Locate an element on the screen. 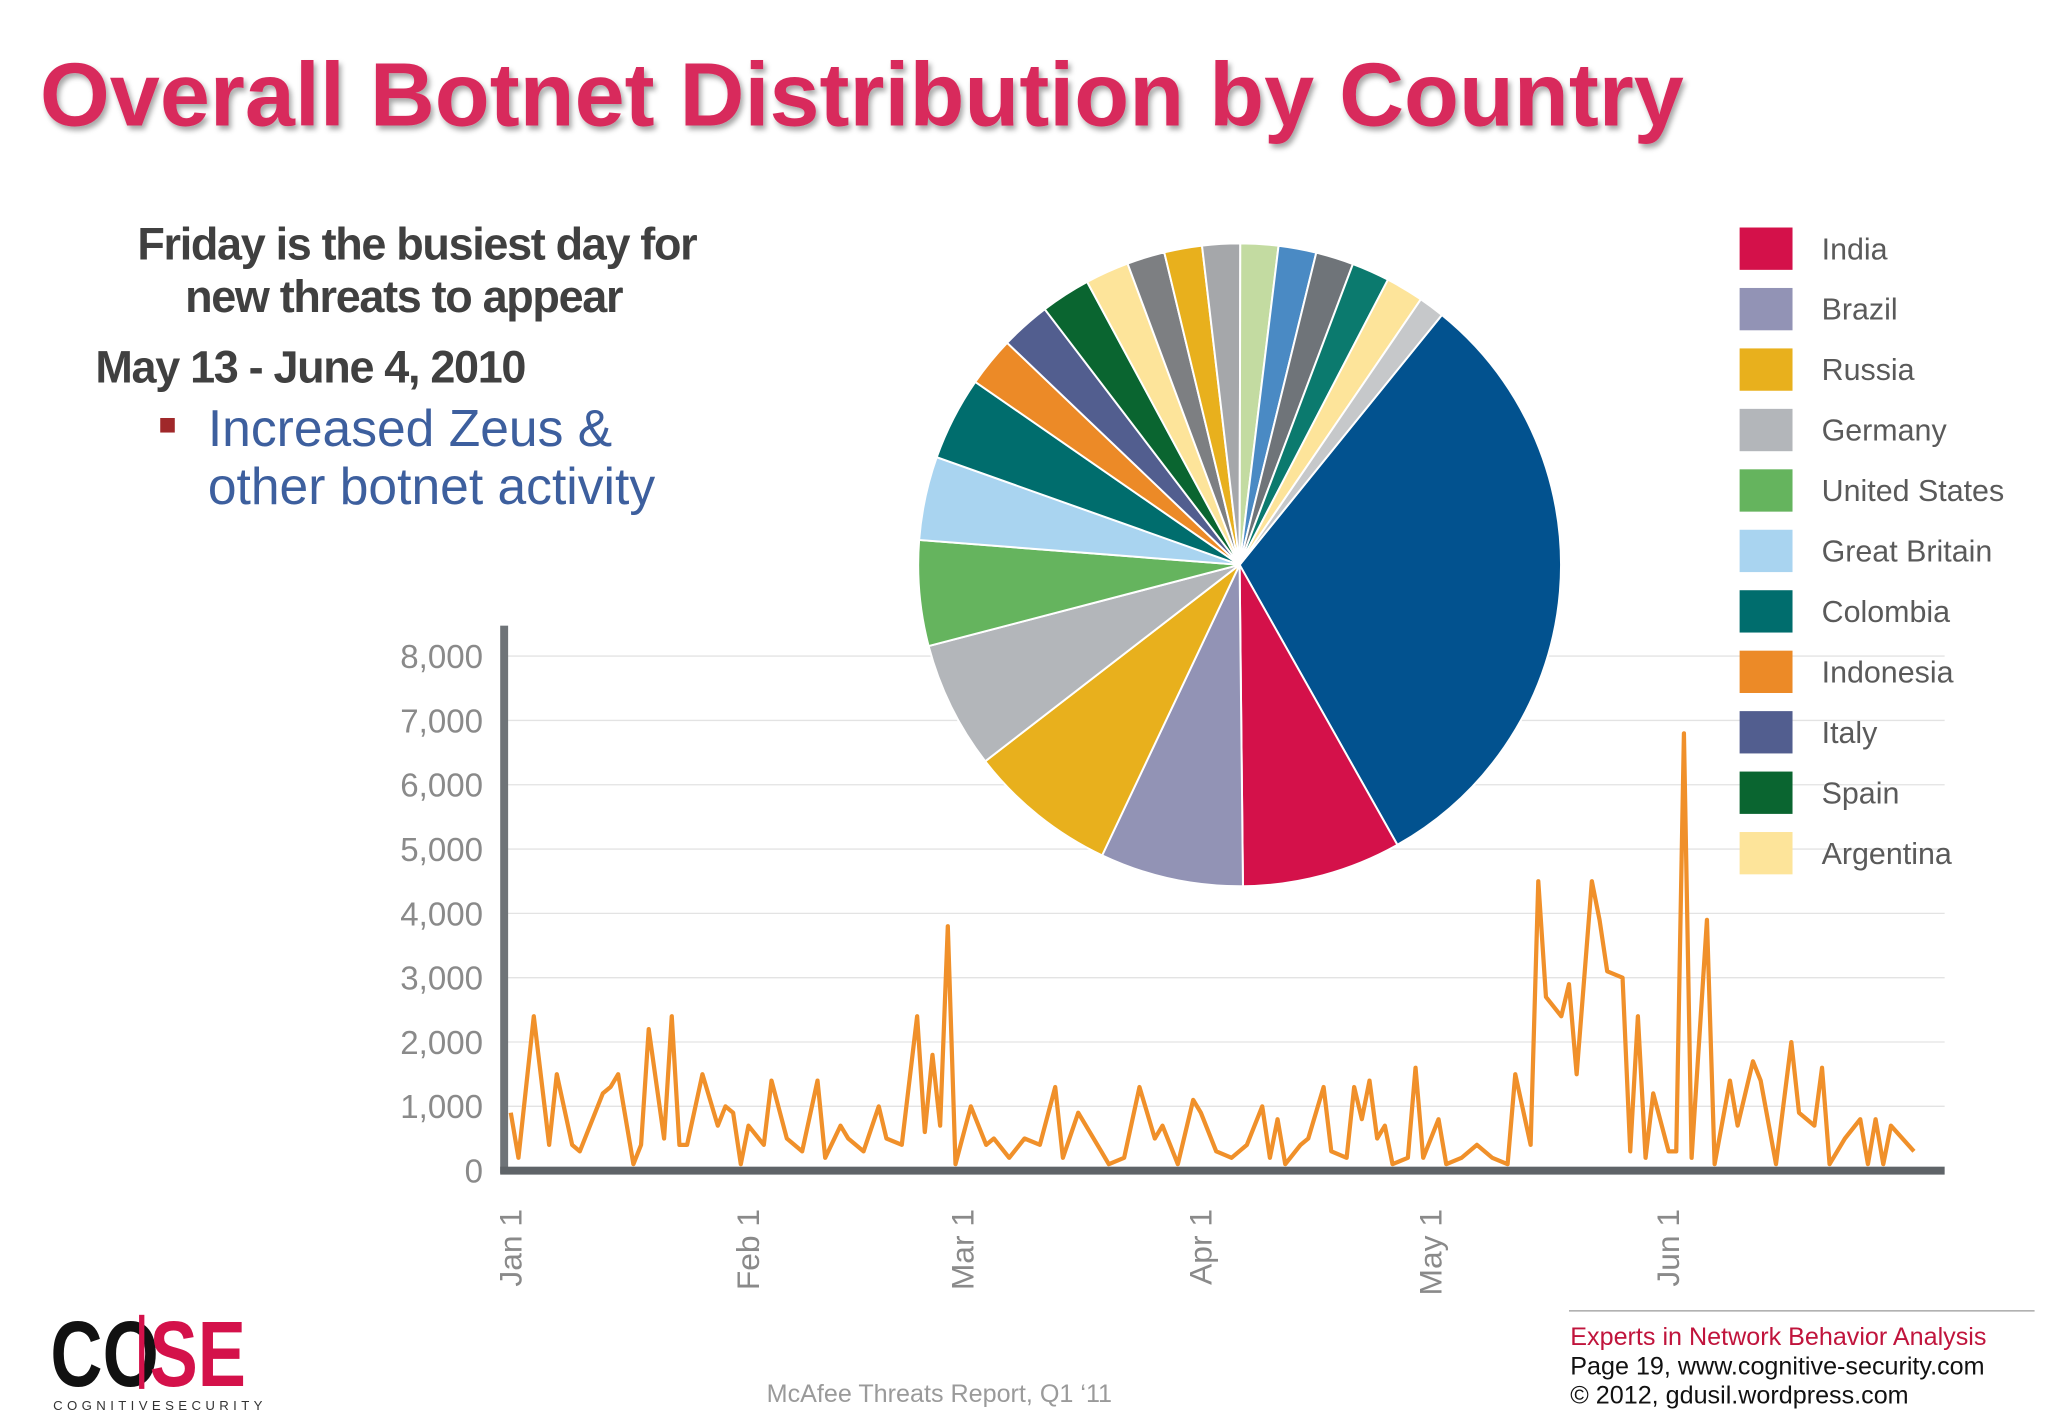 This screenshot has width=2048, height=1418. bullet-line: other botnet activity is located at coordinates (431, 486).